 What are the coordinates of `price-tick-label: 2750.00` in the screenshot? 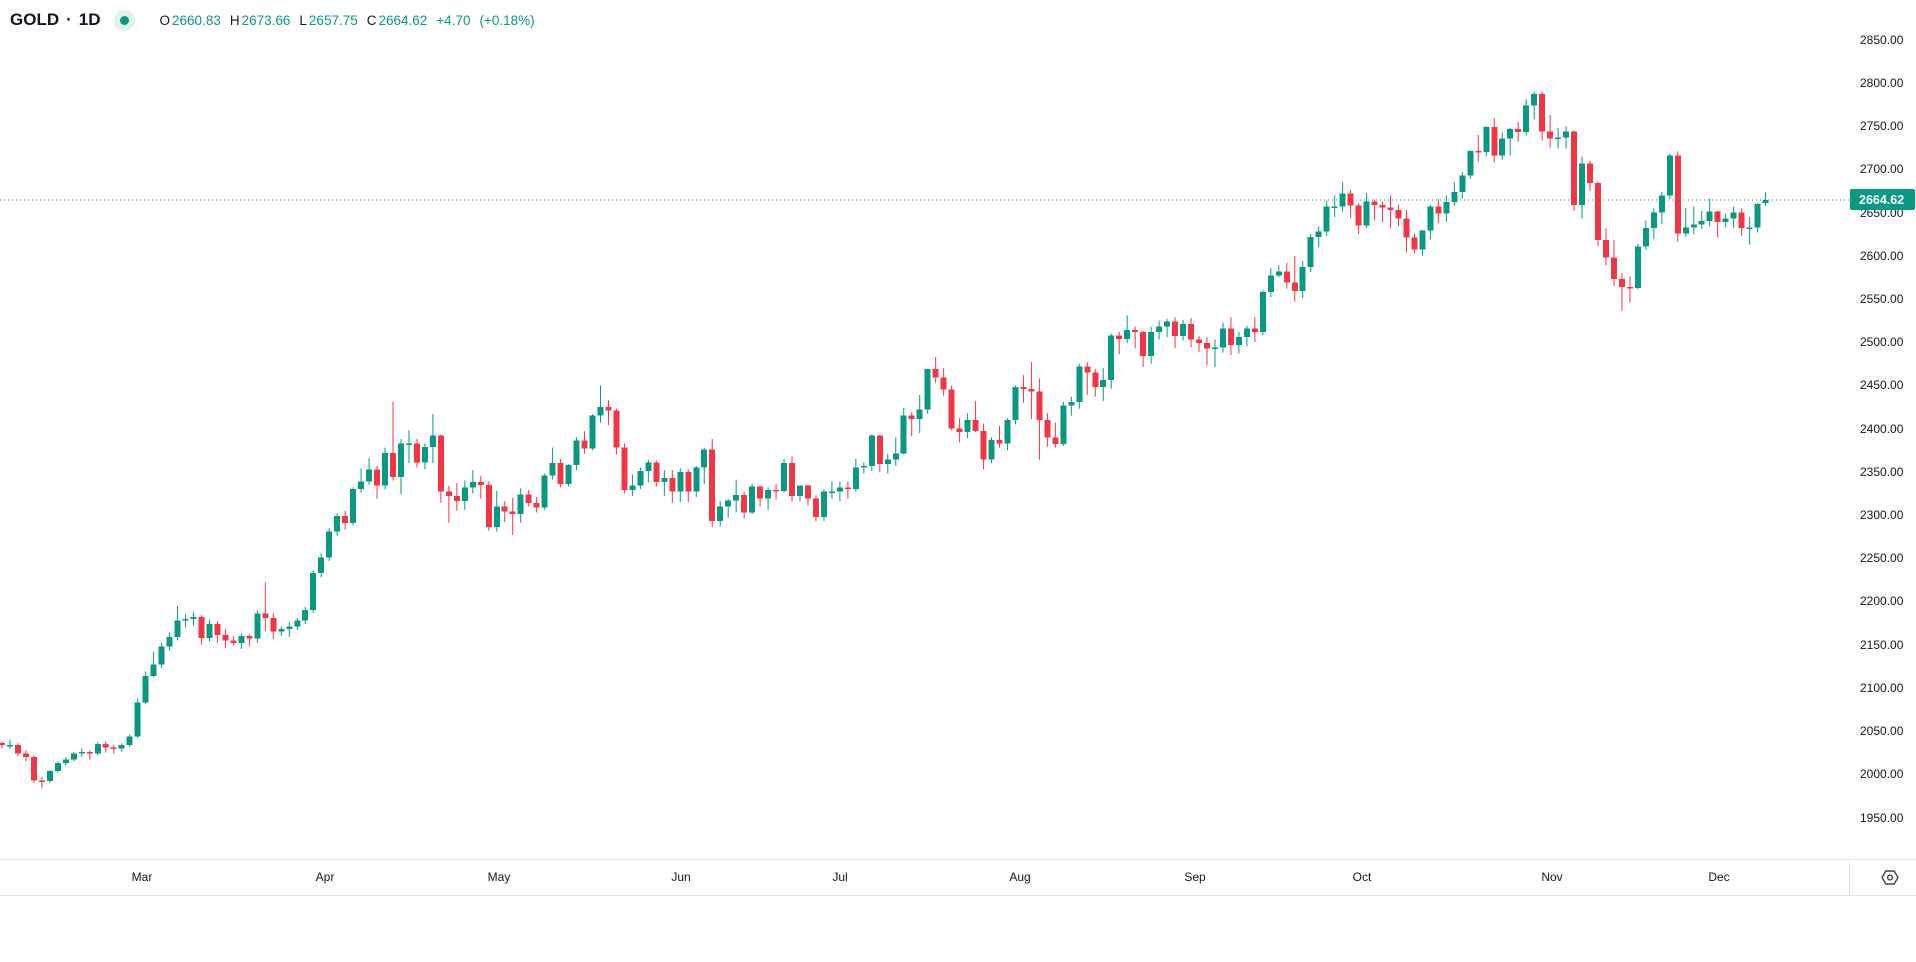 It's located at (1882, 126).